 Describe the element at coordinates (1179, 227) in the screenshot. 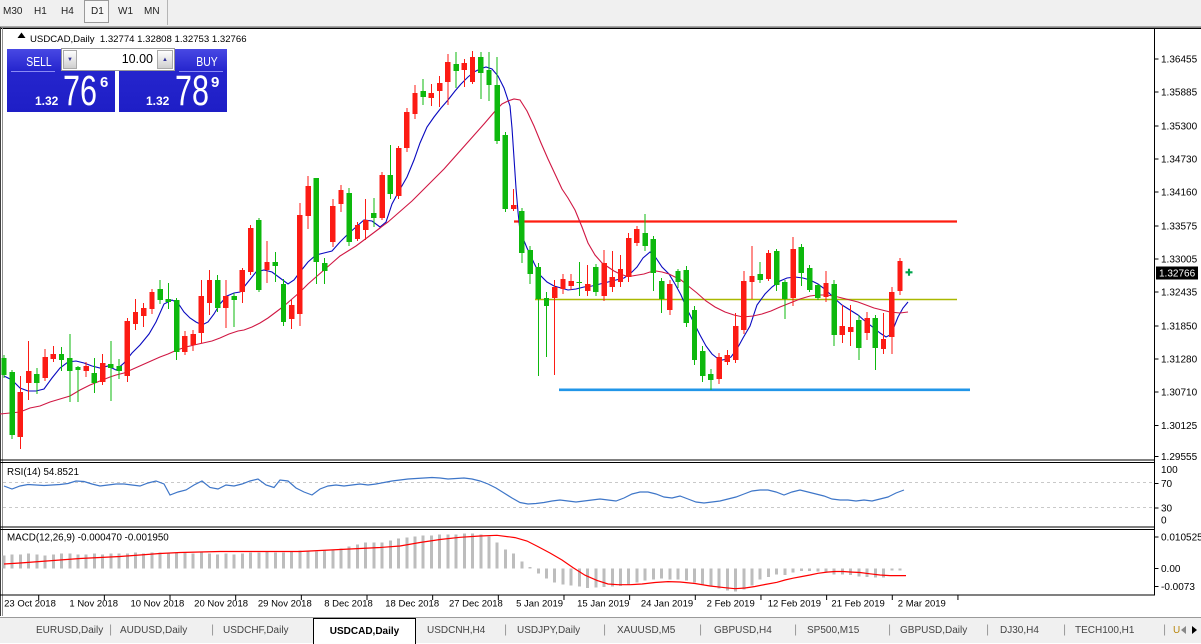

I see `svg-text: 1.33575` at that location.